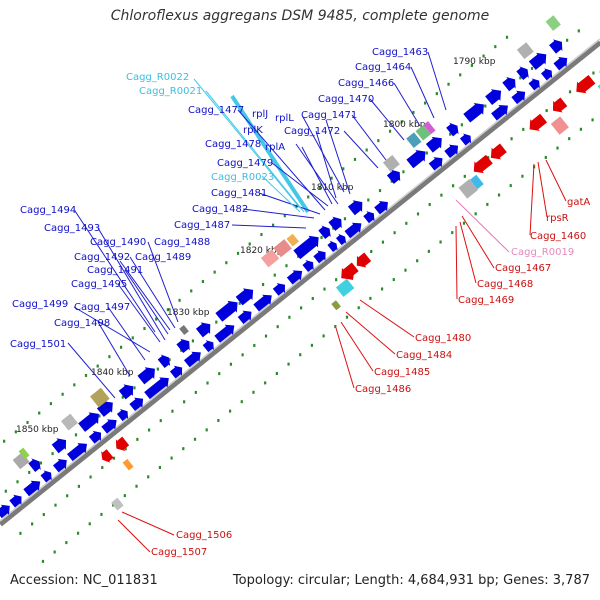  I want to click on rna-label: Cagg_R0021, so click(170, 91).